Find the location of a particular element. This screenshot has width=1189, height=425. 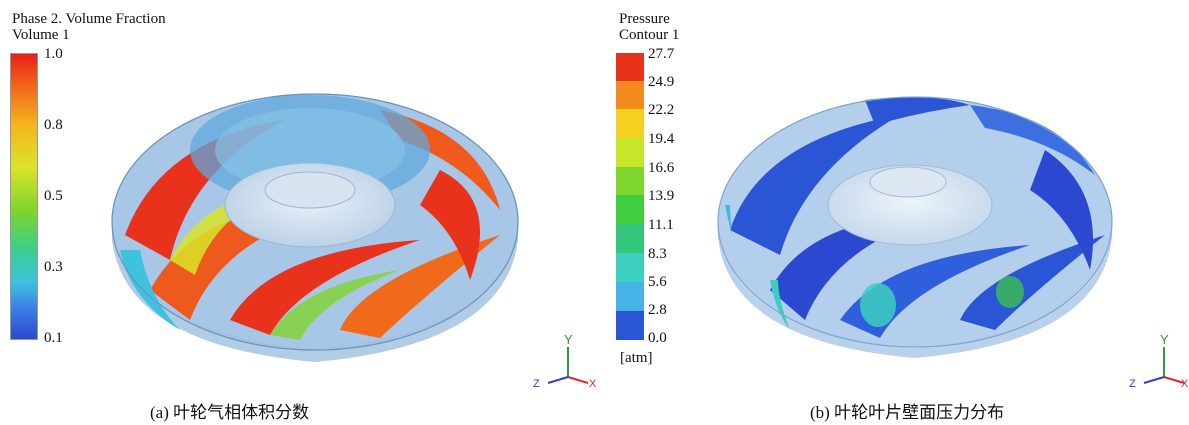

unit-label: [atm] is located at coordinates (636, 358).